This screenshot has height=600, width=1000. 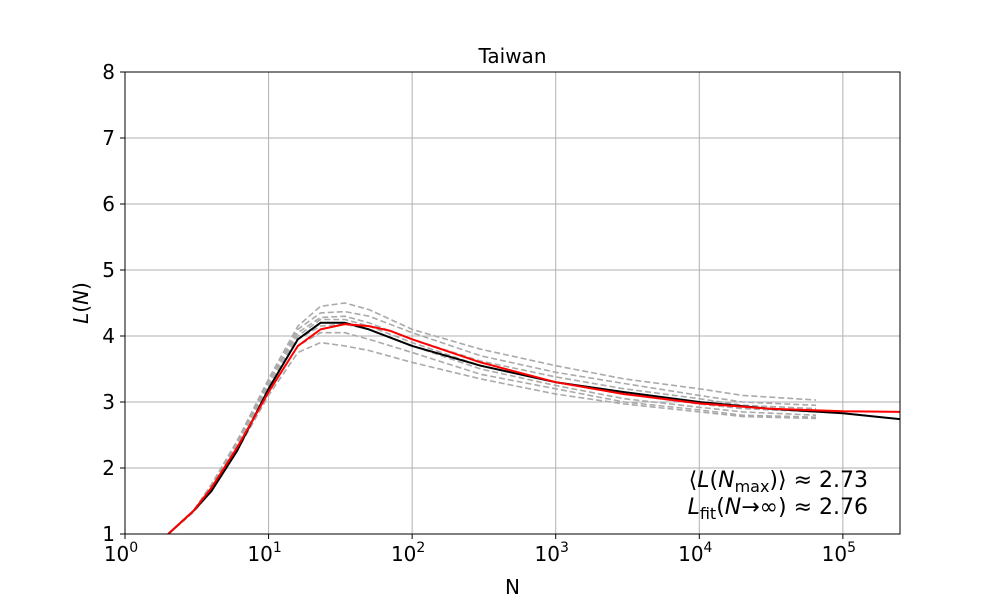 What do you see at coordinates (264, 553) in the screenshot?
I see `x-tick-label: 10¹` at bounding box center [264, 553].